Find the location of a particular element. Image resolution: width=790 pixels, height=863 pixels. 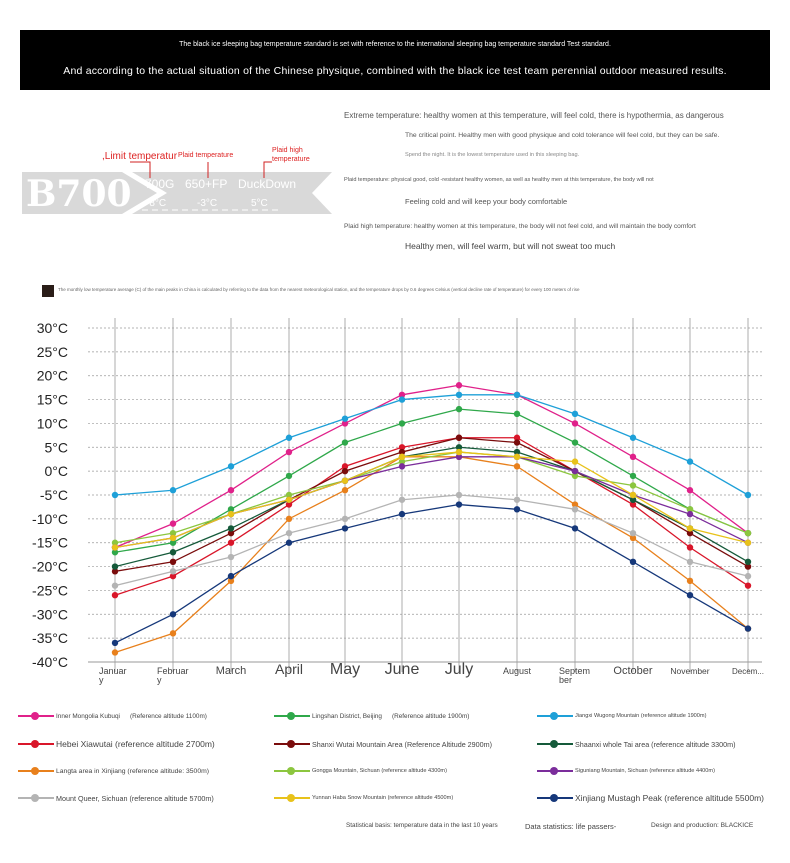

x-tick-label: November is located at coordinates (689, 671).